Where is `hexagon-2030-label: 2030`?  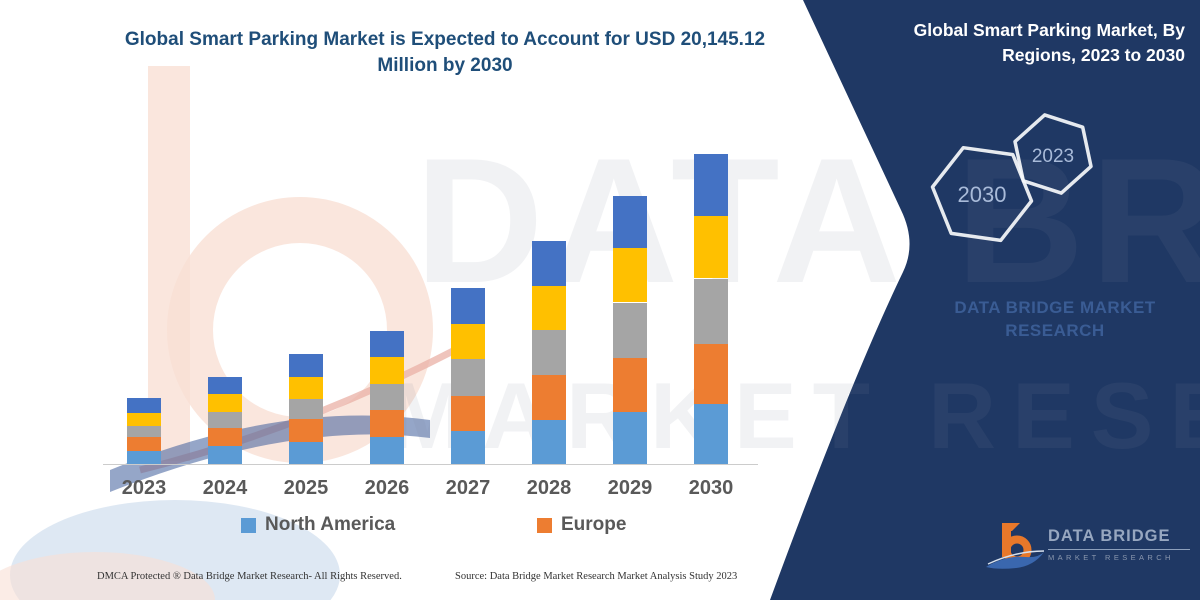 hexagon-2030-label: 2030 is located at coordinates (982, 194).